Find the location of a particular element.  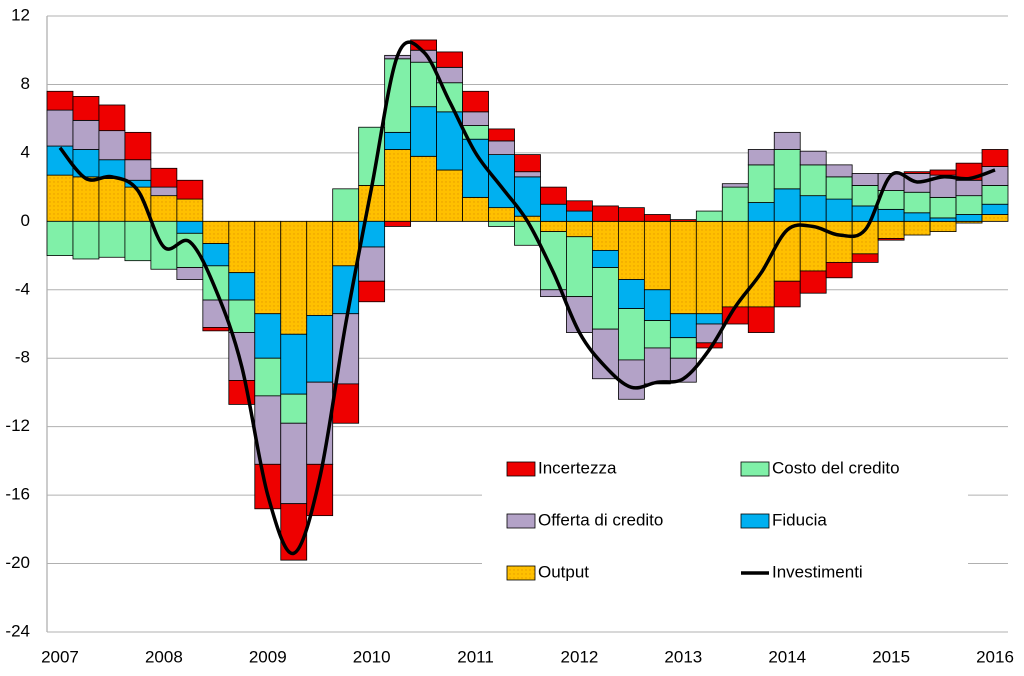

y-tick-label: 8 is located at coordinates (25, 83).